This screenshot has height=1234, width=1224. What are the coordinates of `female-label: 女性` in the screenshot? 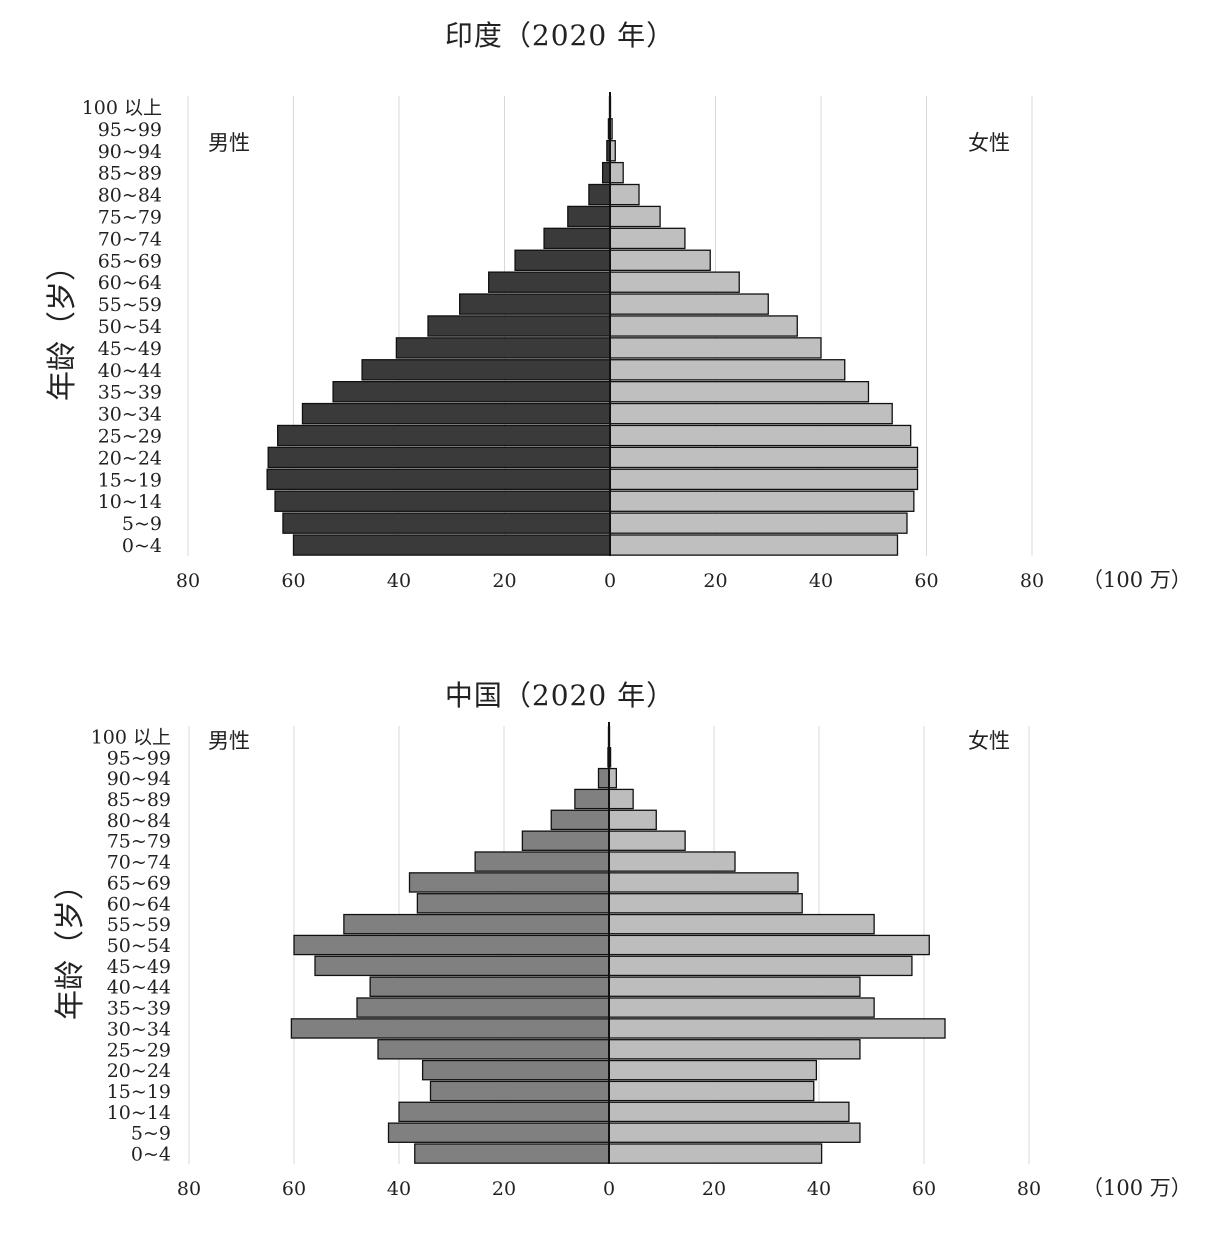 It's located at (989, 741).